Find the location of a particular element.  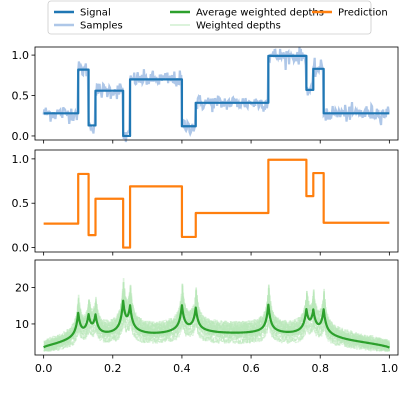

legend-label: Signal is located at coordinates (95, 13).